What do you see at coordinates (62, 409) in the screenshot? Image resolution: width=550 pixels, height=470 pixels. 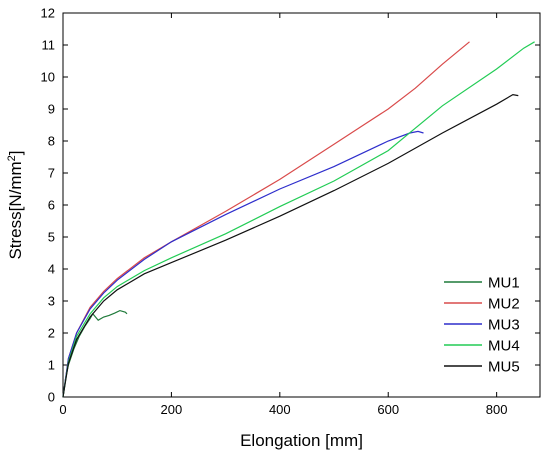 I see `x-tick-label: 0` at bounding box center [62, 409].